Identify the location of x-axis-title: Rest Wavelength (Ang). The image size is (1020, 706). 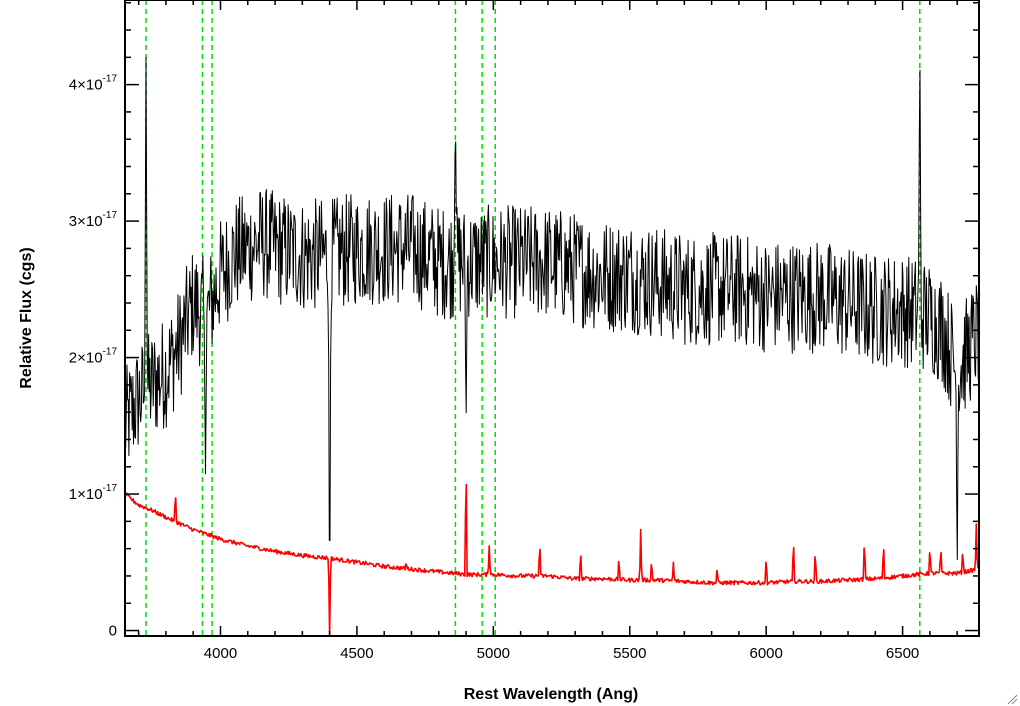
(551, 694).